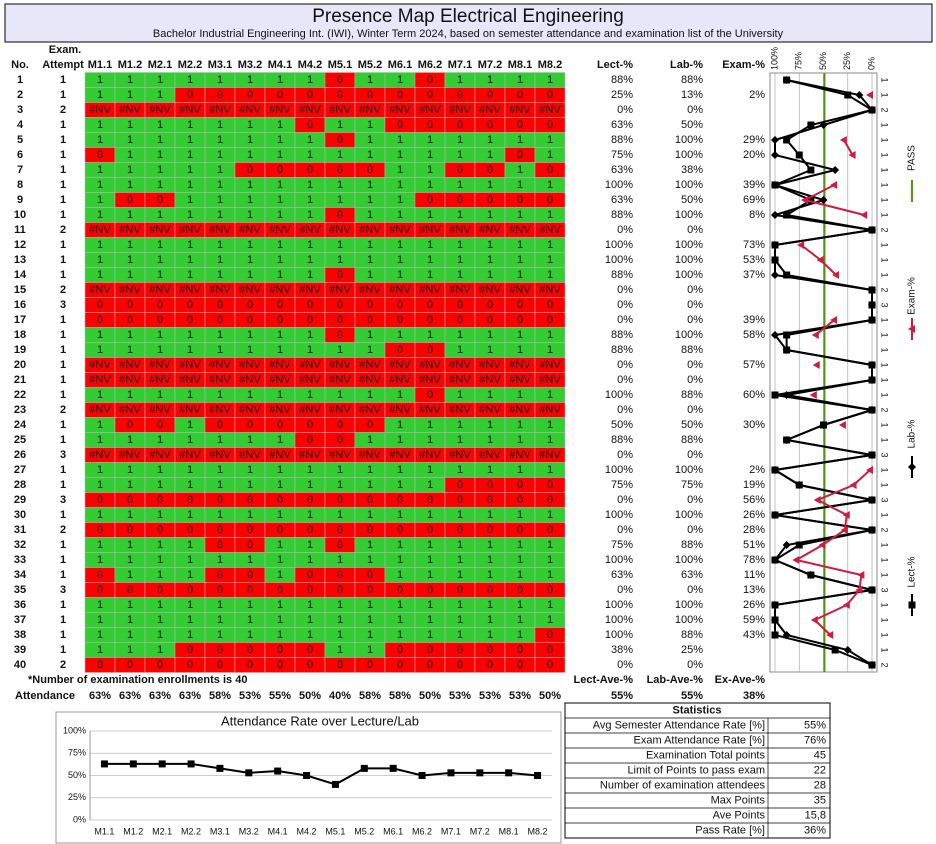 Image resolution: width=936 pixels, height=844 pixels. What do you see at coordinates (754, 245) in the screenshot?
I see `percent: 73%` at bounding box center [754, 245].